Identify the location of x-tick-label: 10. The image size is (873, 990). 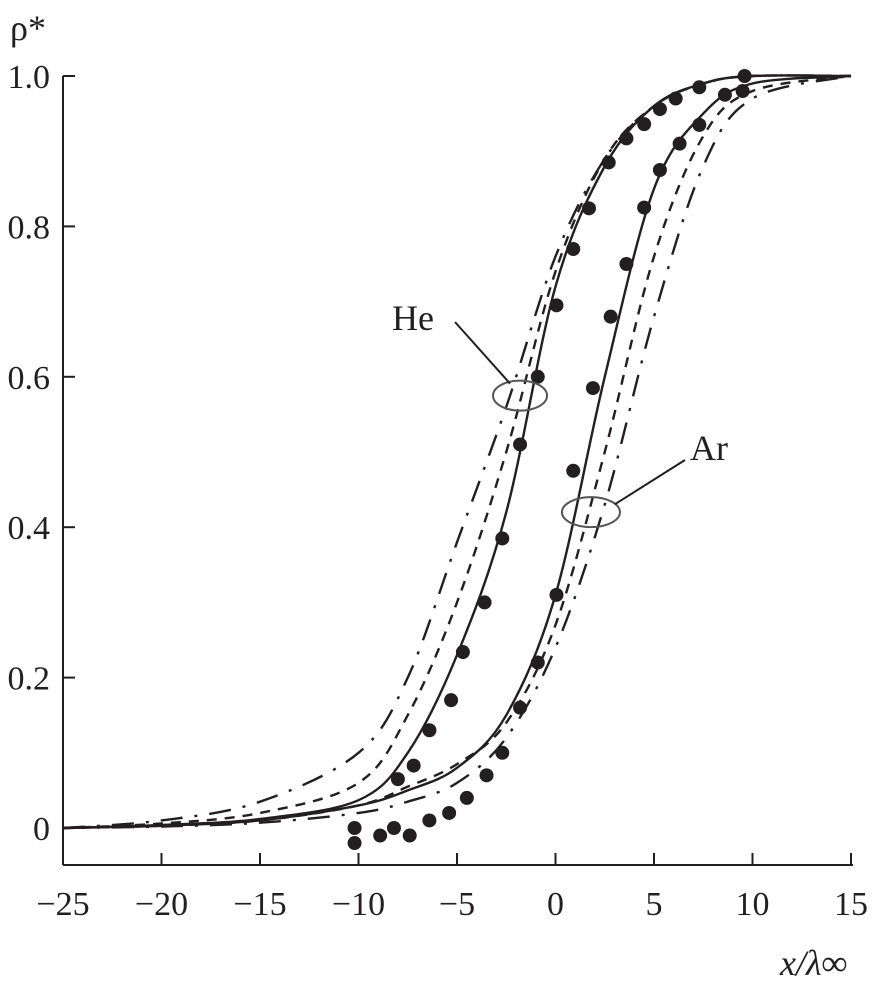
(753, 904).